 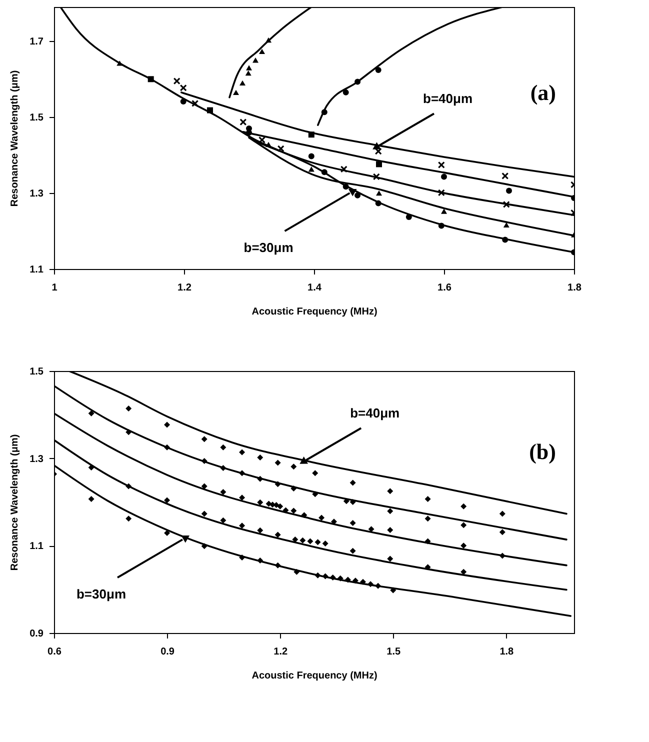 What do you see at coordinates (394, 652) in the screenshot?
I see `x-tick-label: 1.5` at bounding box center [394, 652].